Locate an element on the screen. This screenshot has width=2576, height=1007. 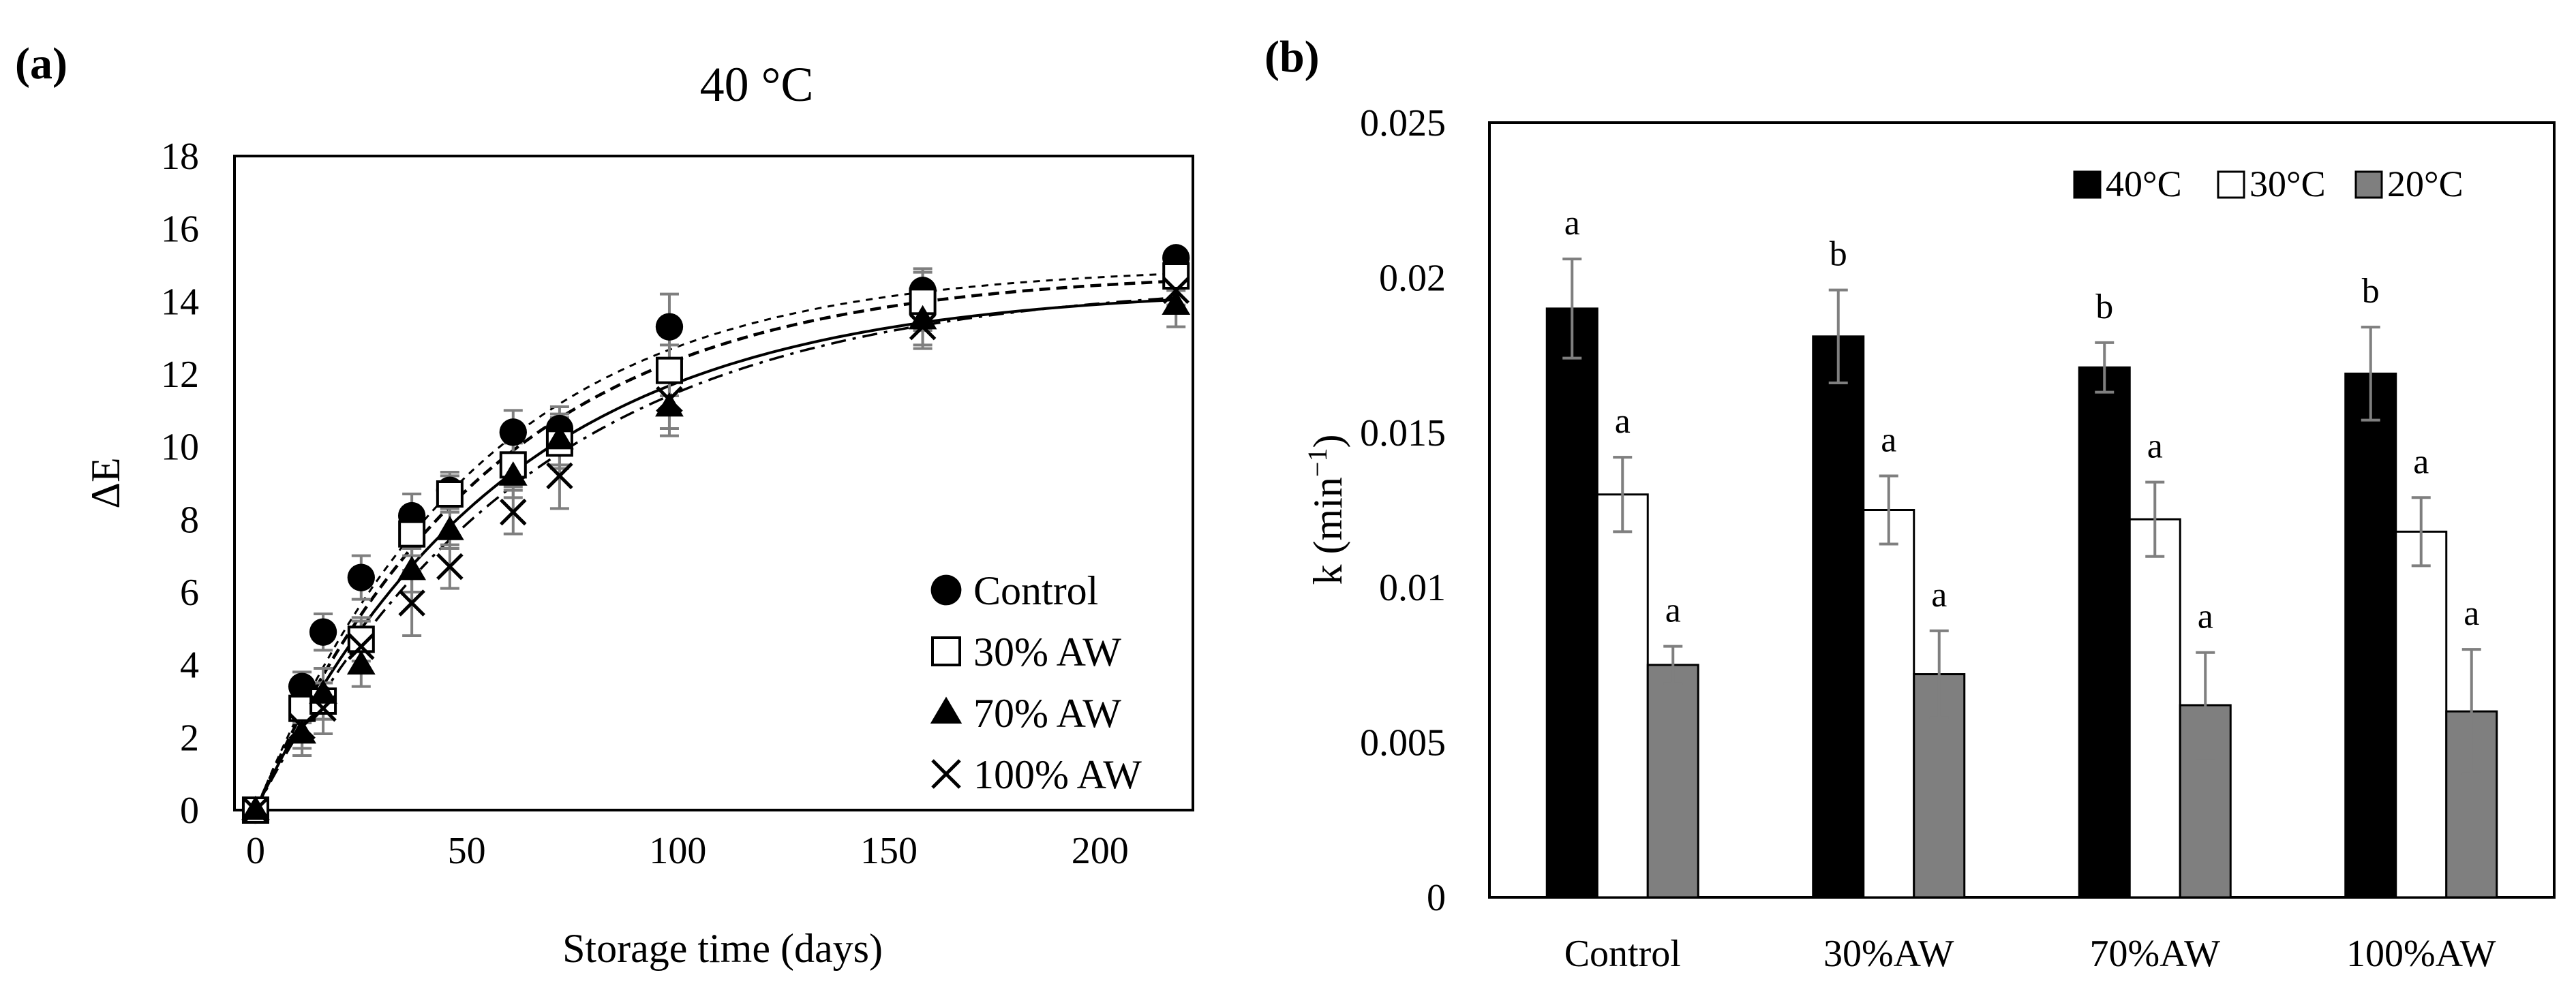
chart-b-y-tick-label: 0.01 is located at coordinates (1412, 588).